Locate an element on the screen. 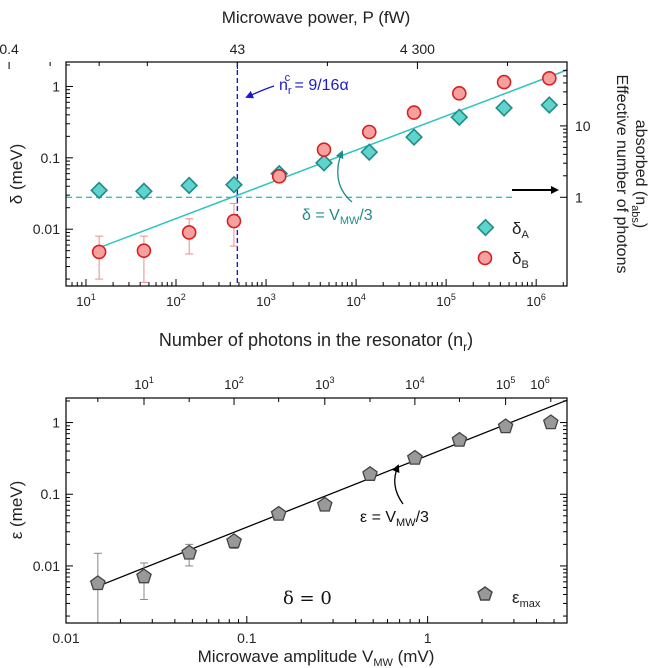 This screenshot has height=668, width=655. legend-label-epsilon: εmax is located at coordinates (526, 599).